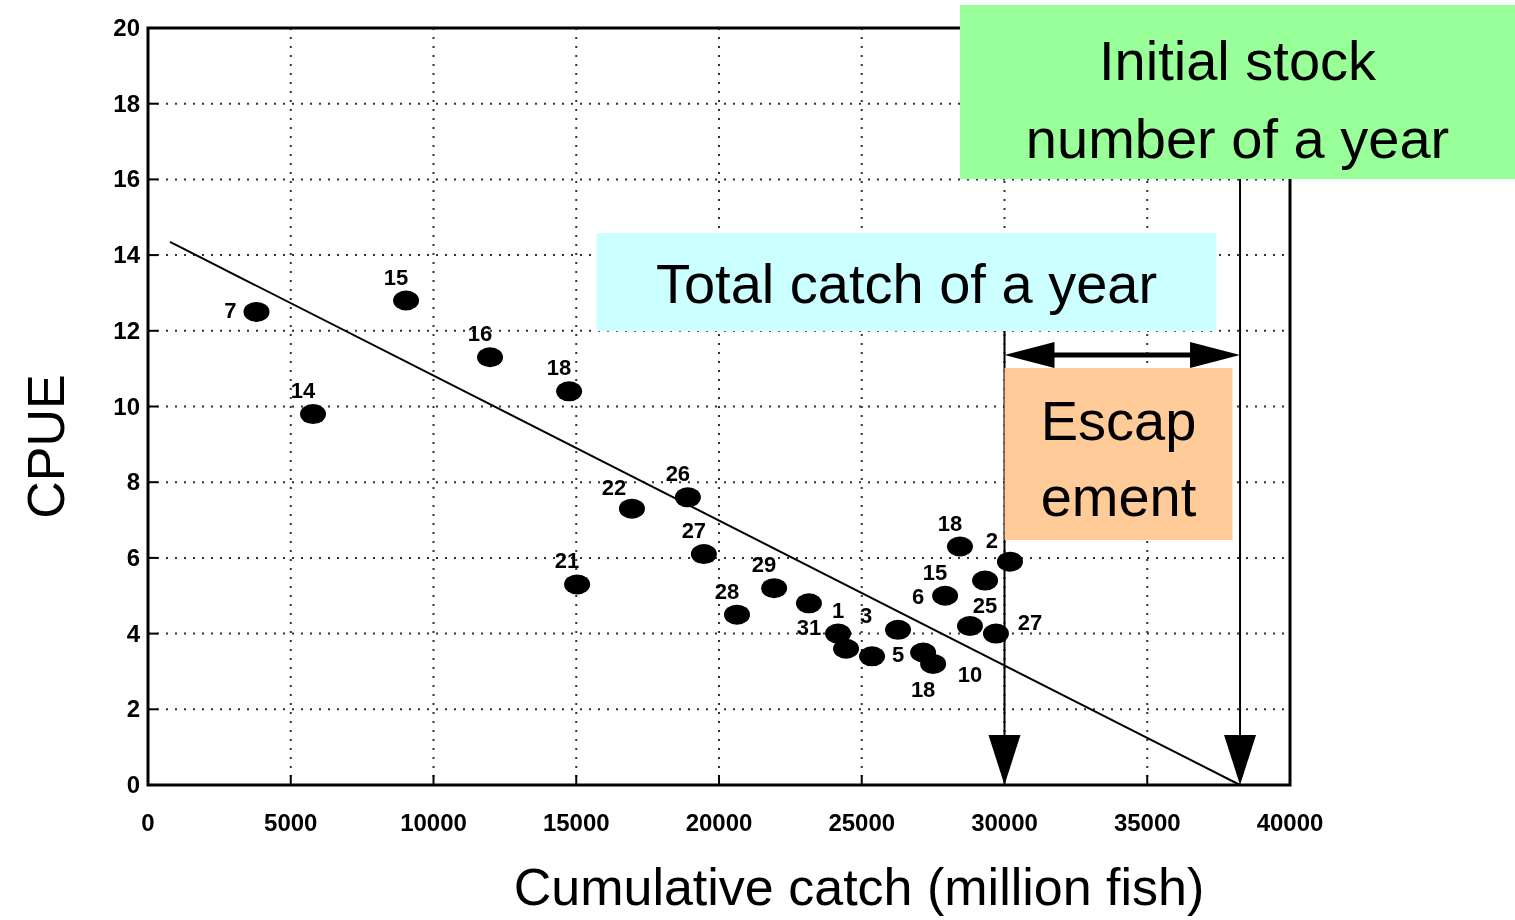  I want to click on x-tick-label: 10000, so click(433, 822).